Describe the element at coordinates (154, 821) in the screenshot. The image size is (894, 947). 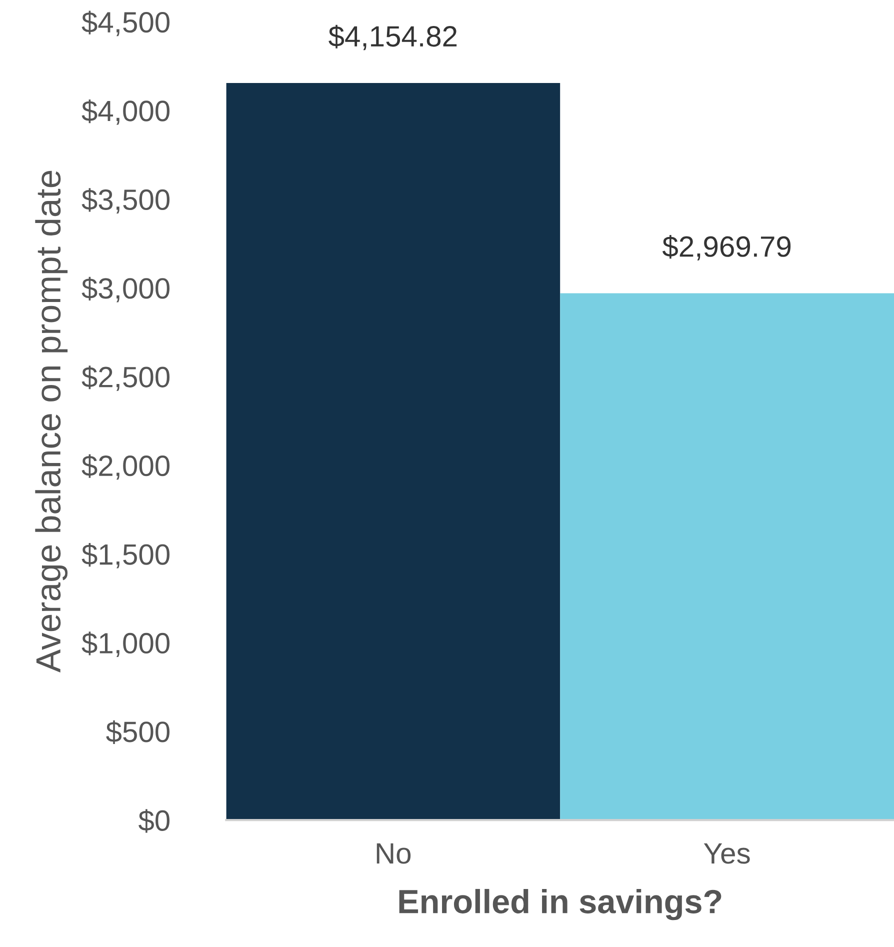
I see `y-tick-label: $0` at that location.